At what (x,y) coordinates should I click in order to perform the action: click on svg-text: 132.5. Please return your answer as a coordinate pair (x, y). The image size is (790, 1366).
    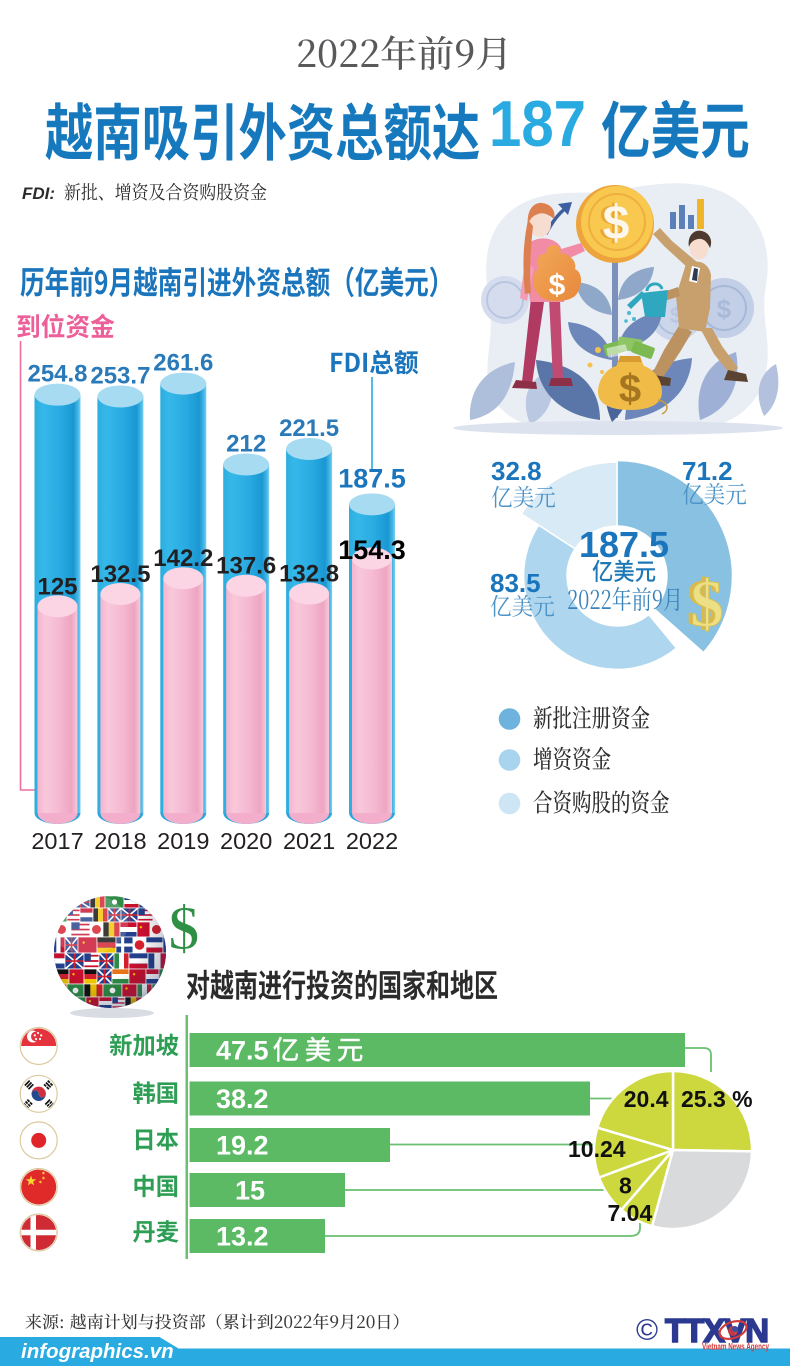
    Looking at the image, I should click on (120, 574).